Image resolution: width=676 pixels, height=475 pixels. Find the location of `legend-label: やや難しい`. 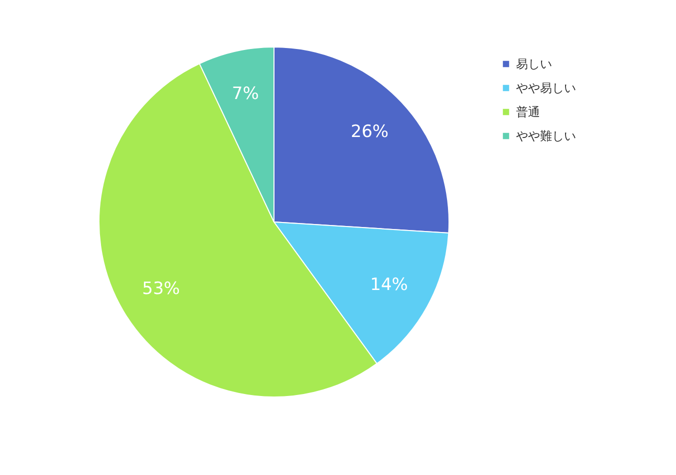

legend-label: やや難しい is located at coordinates (546, 136).